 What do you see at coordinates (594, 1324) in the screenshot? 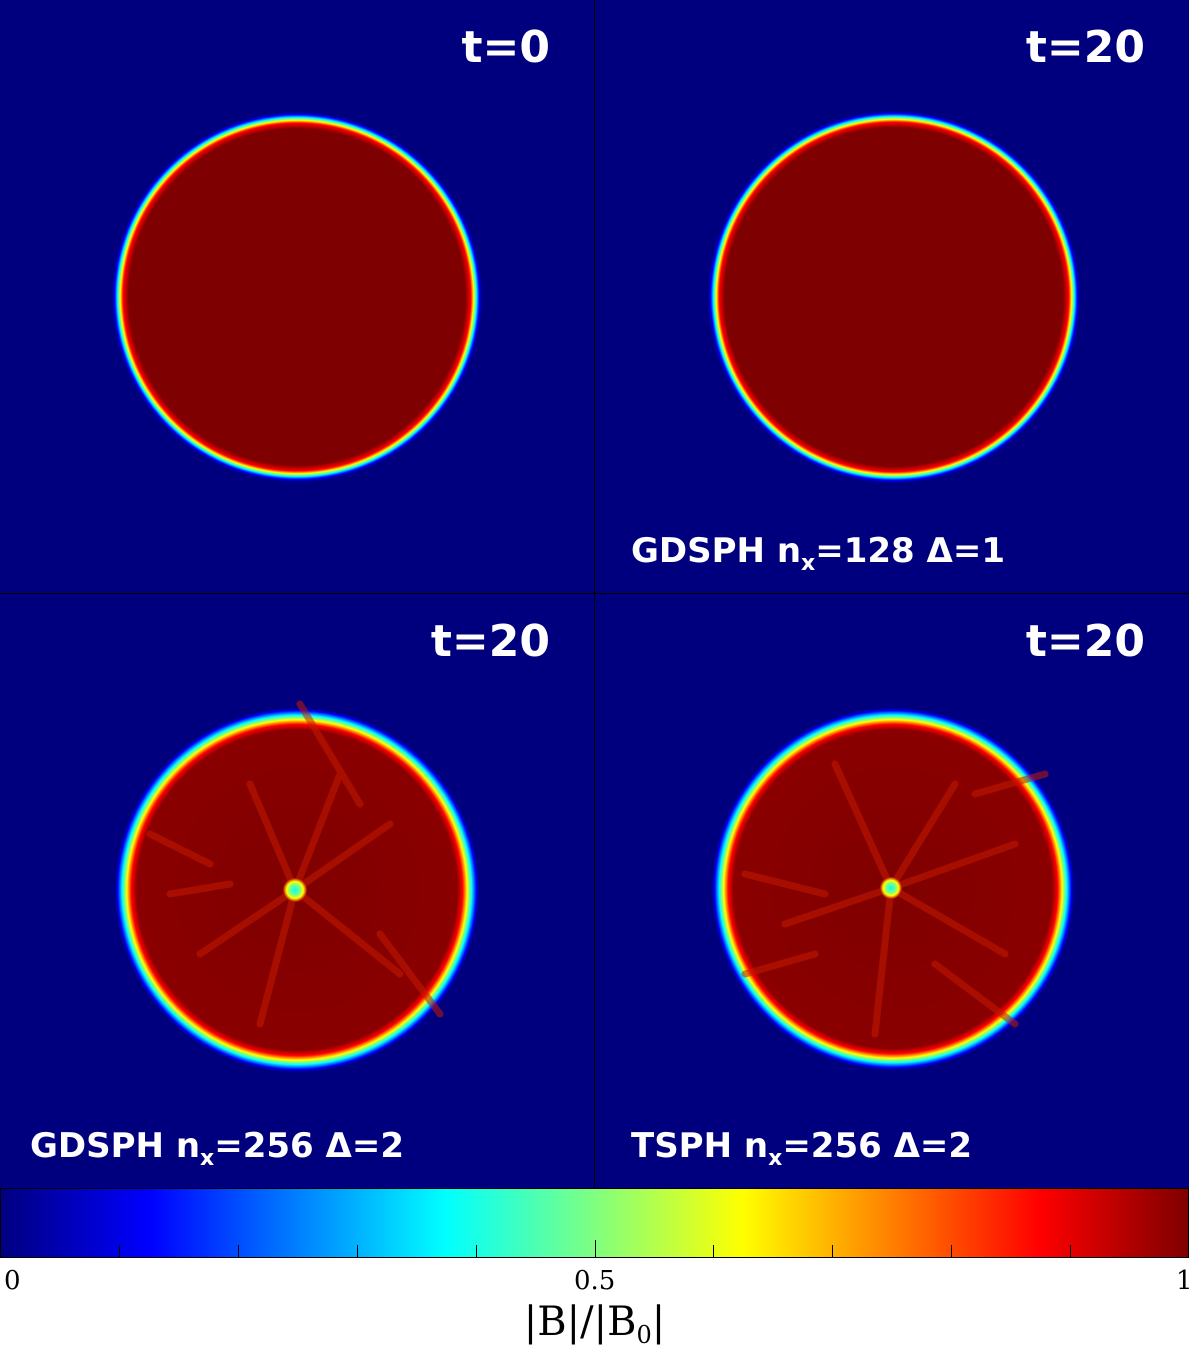
I see `colorbar-label: |B|/|B0|` at bounding box center [594, 1324].